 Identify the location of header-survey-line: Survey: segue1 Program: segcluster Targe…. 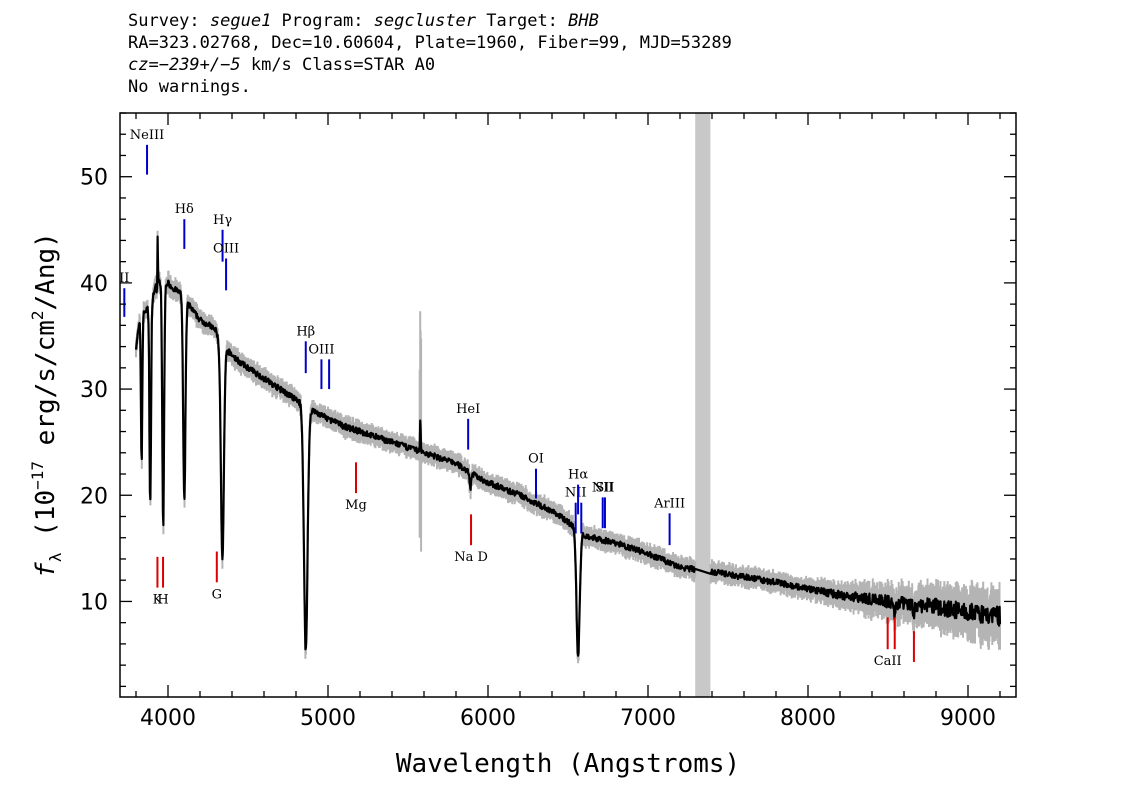
(430, 21).